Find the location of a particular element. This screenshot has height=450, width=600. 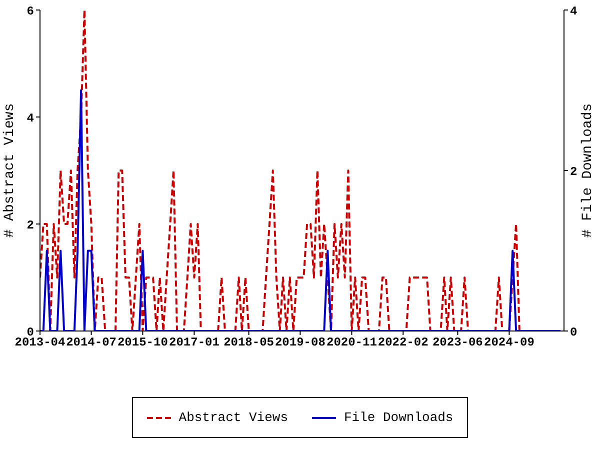

y-axis-title: # Abstract Views is located at coordinates (10, 170).